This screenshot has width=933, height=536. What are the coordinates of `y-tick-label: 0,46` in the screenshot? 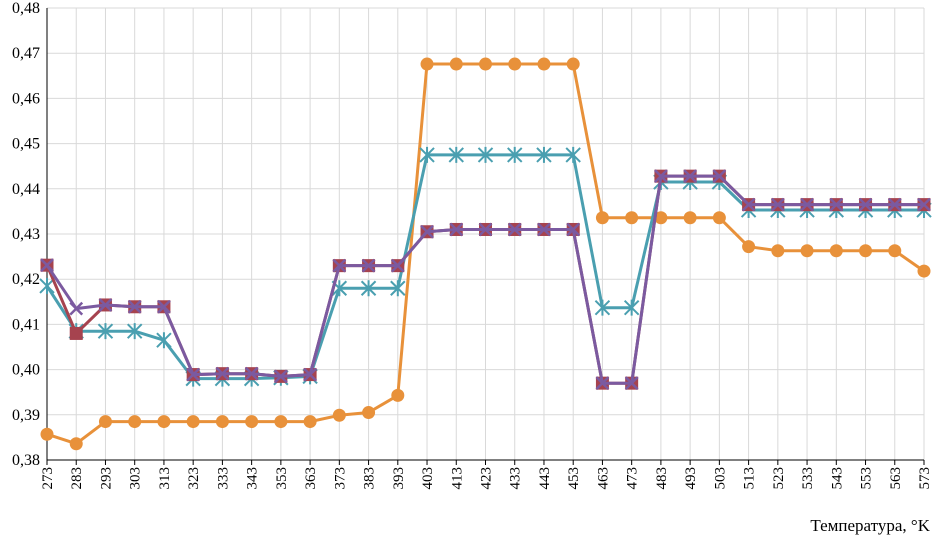 It's located at (26, 98).